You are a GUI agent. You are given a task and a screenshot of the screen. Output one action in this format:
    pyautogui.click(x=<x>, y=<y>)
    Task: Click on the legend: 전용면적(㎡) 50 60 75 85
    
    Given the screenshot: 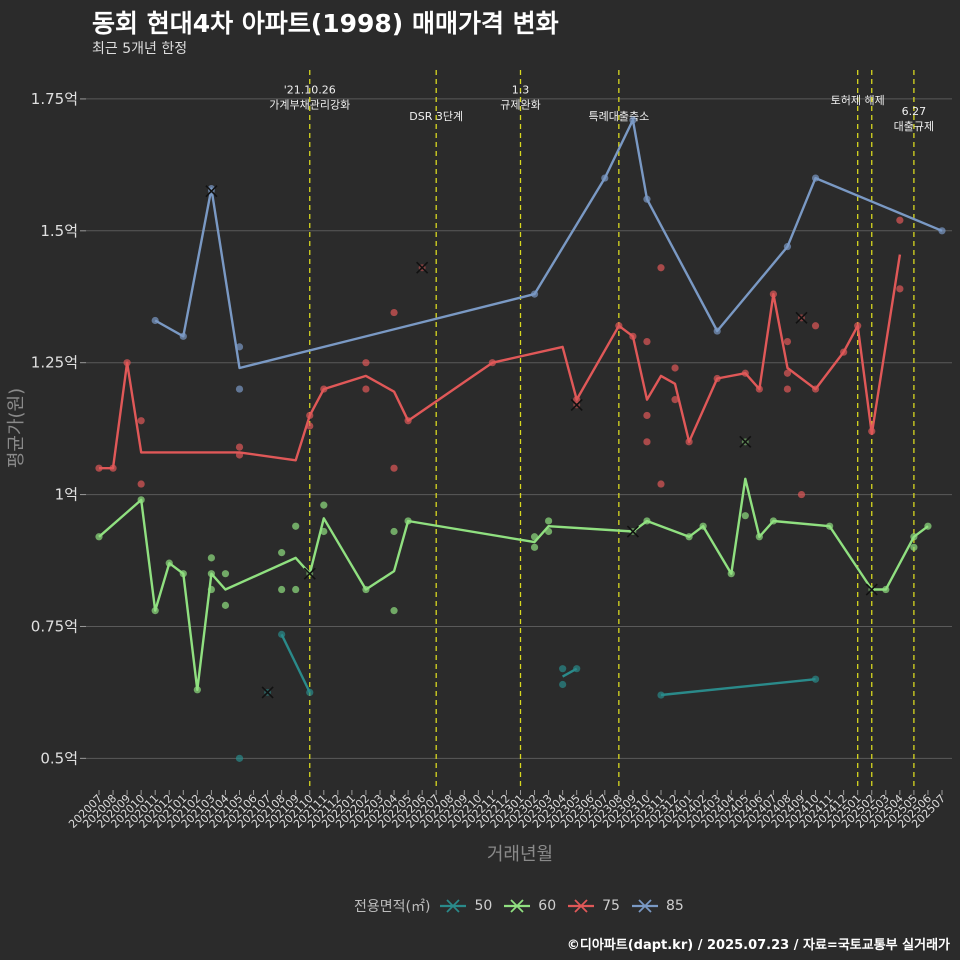 What is the action you would take?
    pyautogui.click(x=524, y=906)
    